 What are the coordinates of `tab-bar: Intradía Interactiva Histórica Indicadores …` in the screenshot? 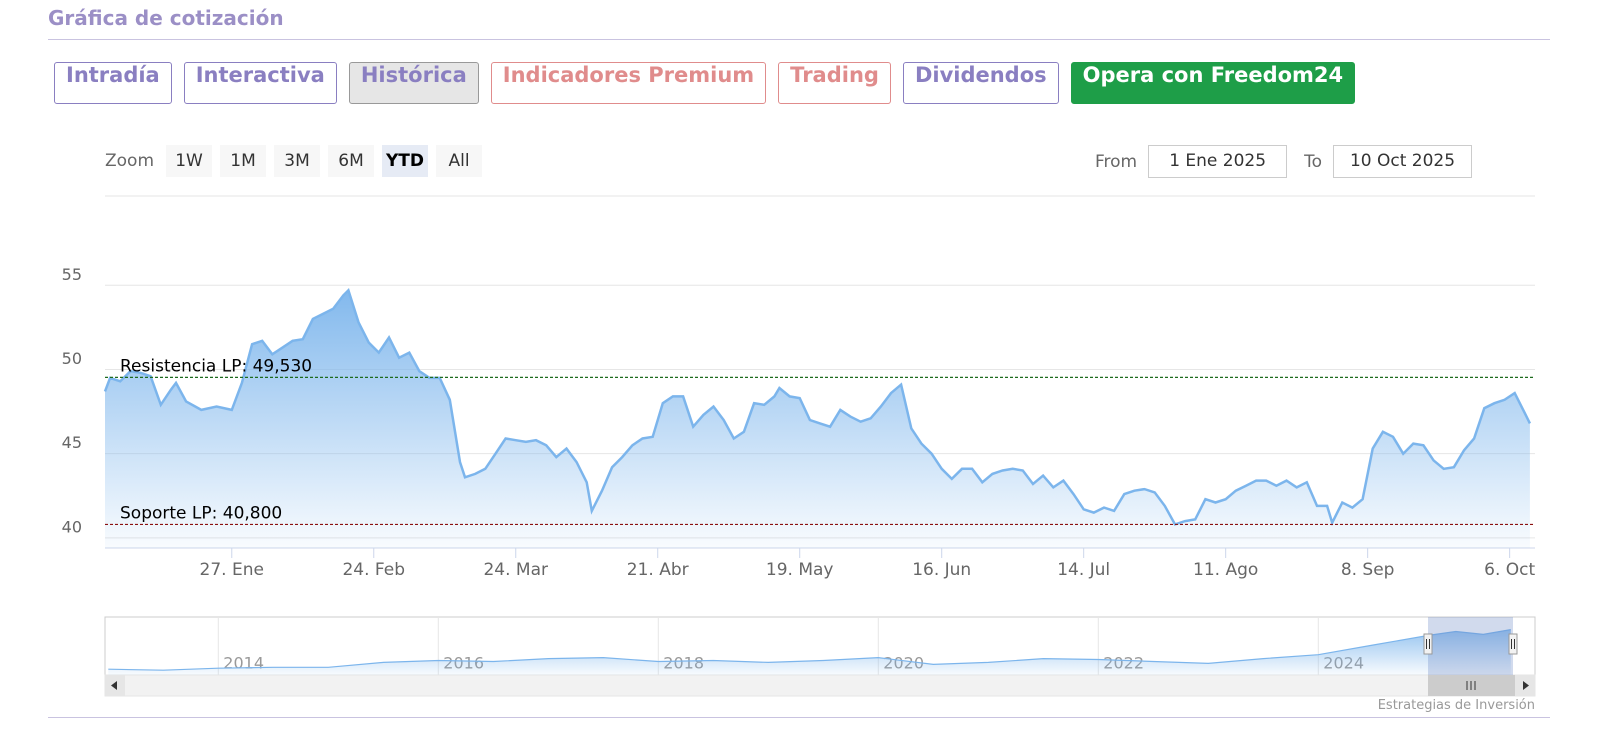 It's located at (705, 83).